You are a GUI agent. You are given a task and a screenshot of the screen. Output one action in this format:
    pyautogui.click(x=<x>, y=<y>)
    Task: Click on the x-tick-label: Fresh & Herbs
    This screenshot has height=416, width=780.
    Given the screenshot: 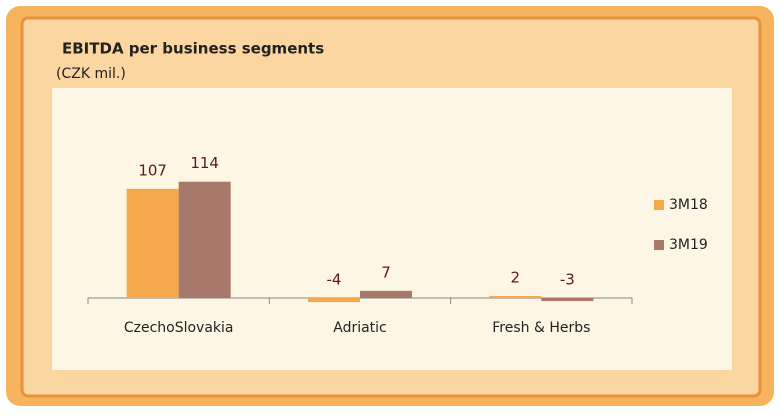 What is the action you would take?
    pyautogui.click(x=541, y=328)
    